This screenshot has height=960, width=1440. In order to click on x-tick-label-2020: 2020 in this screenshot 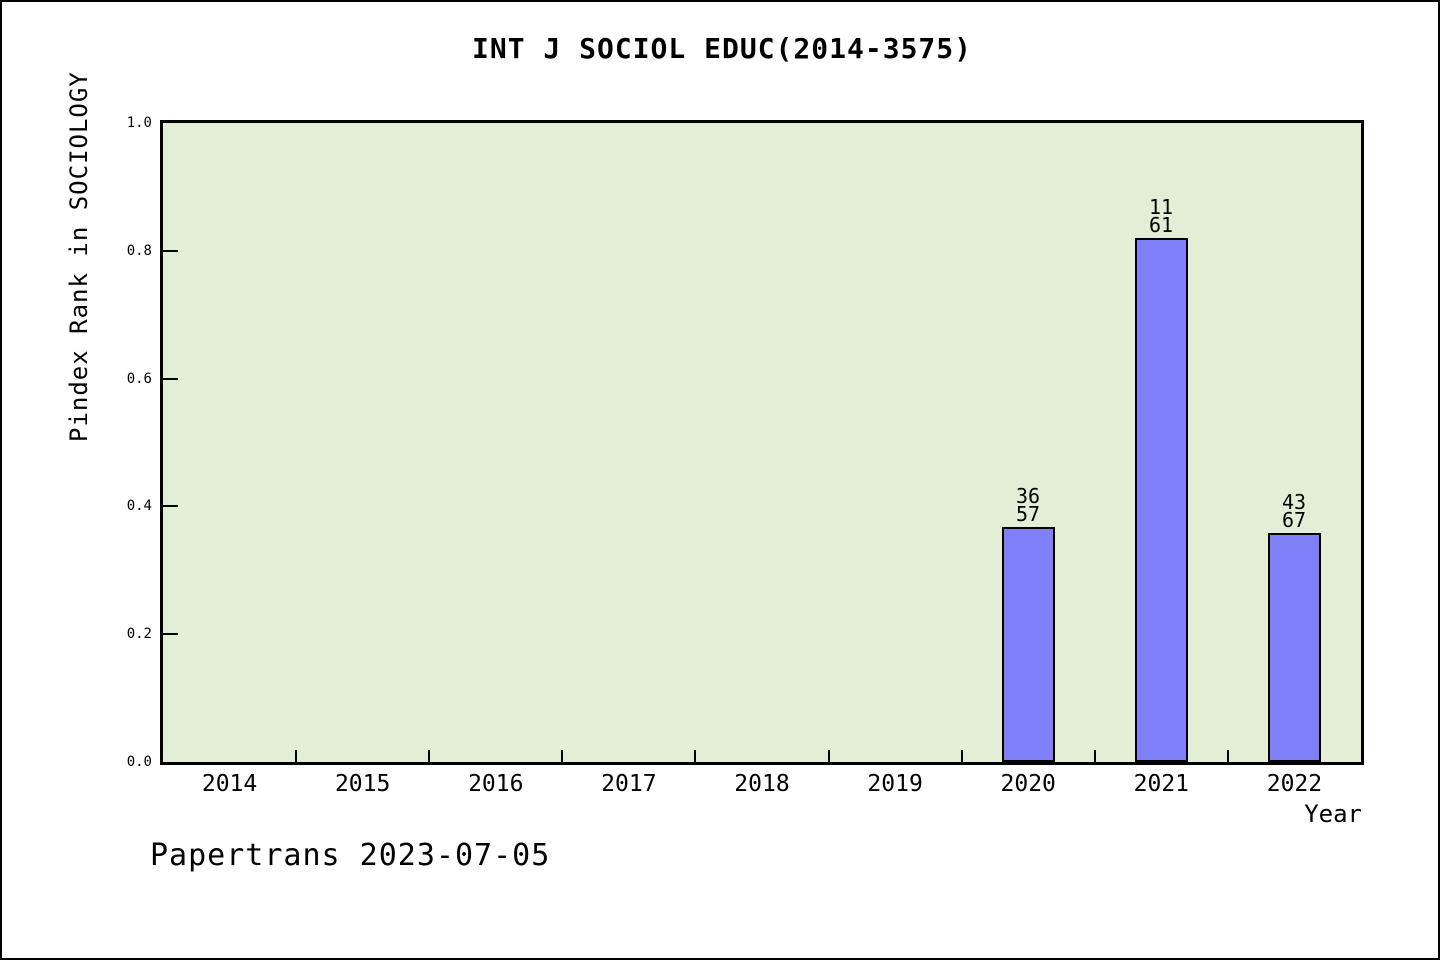, I will do `click(1028, 784)`.